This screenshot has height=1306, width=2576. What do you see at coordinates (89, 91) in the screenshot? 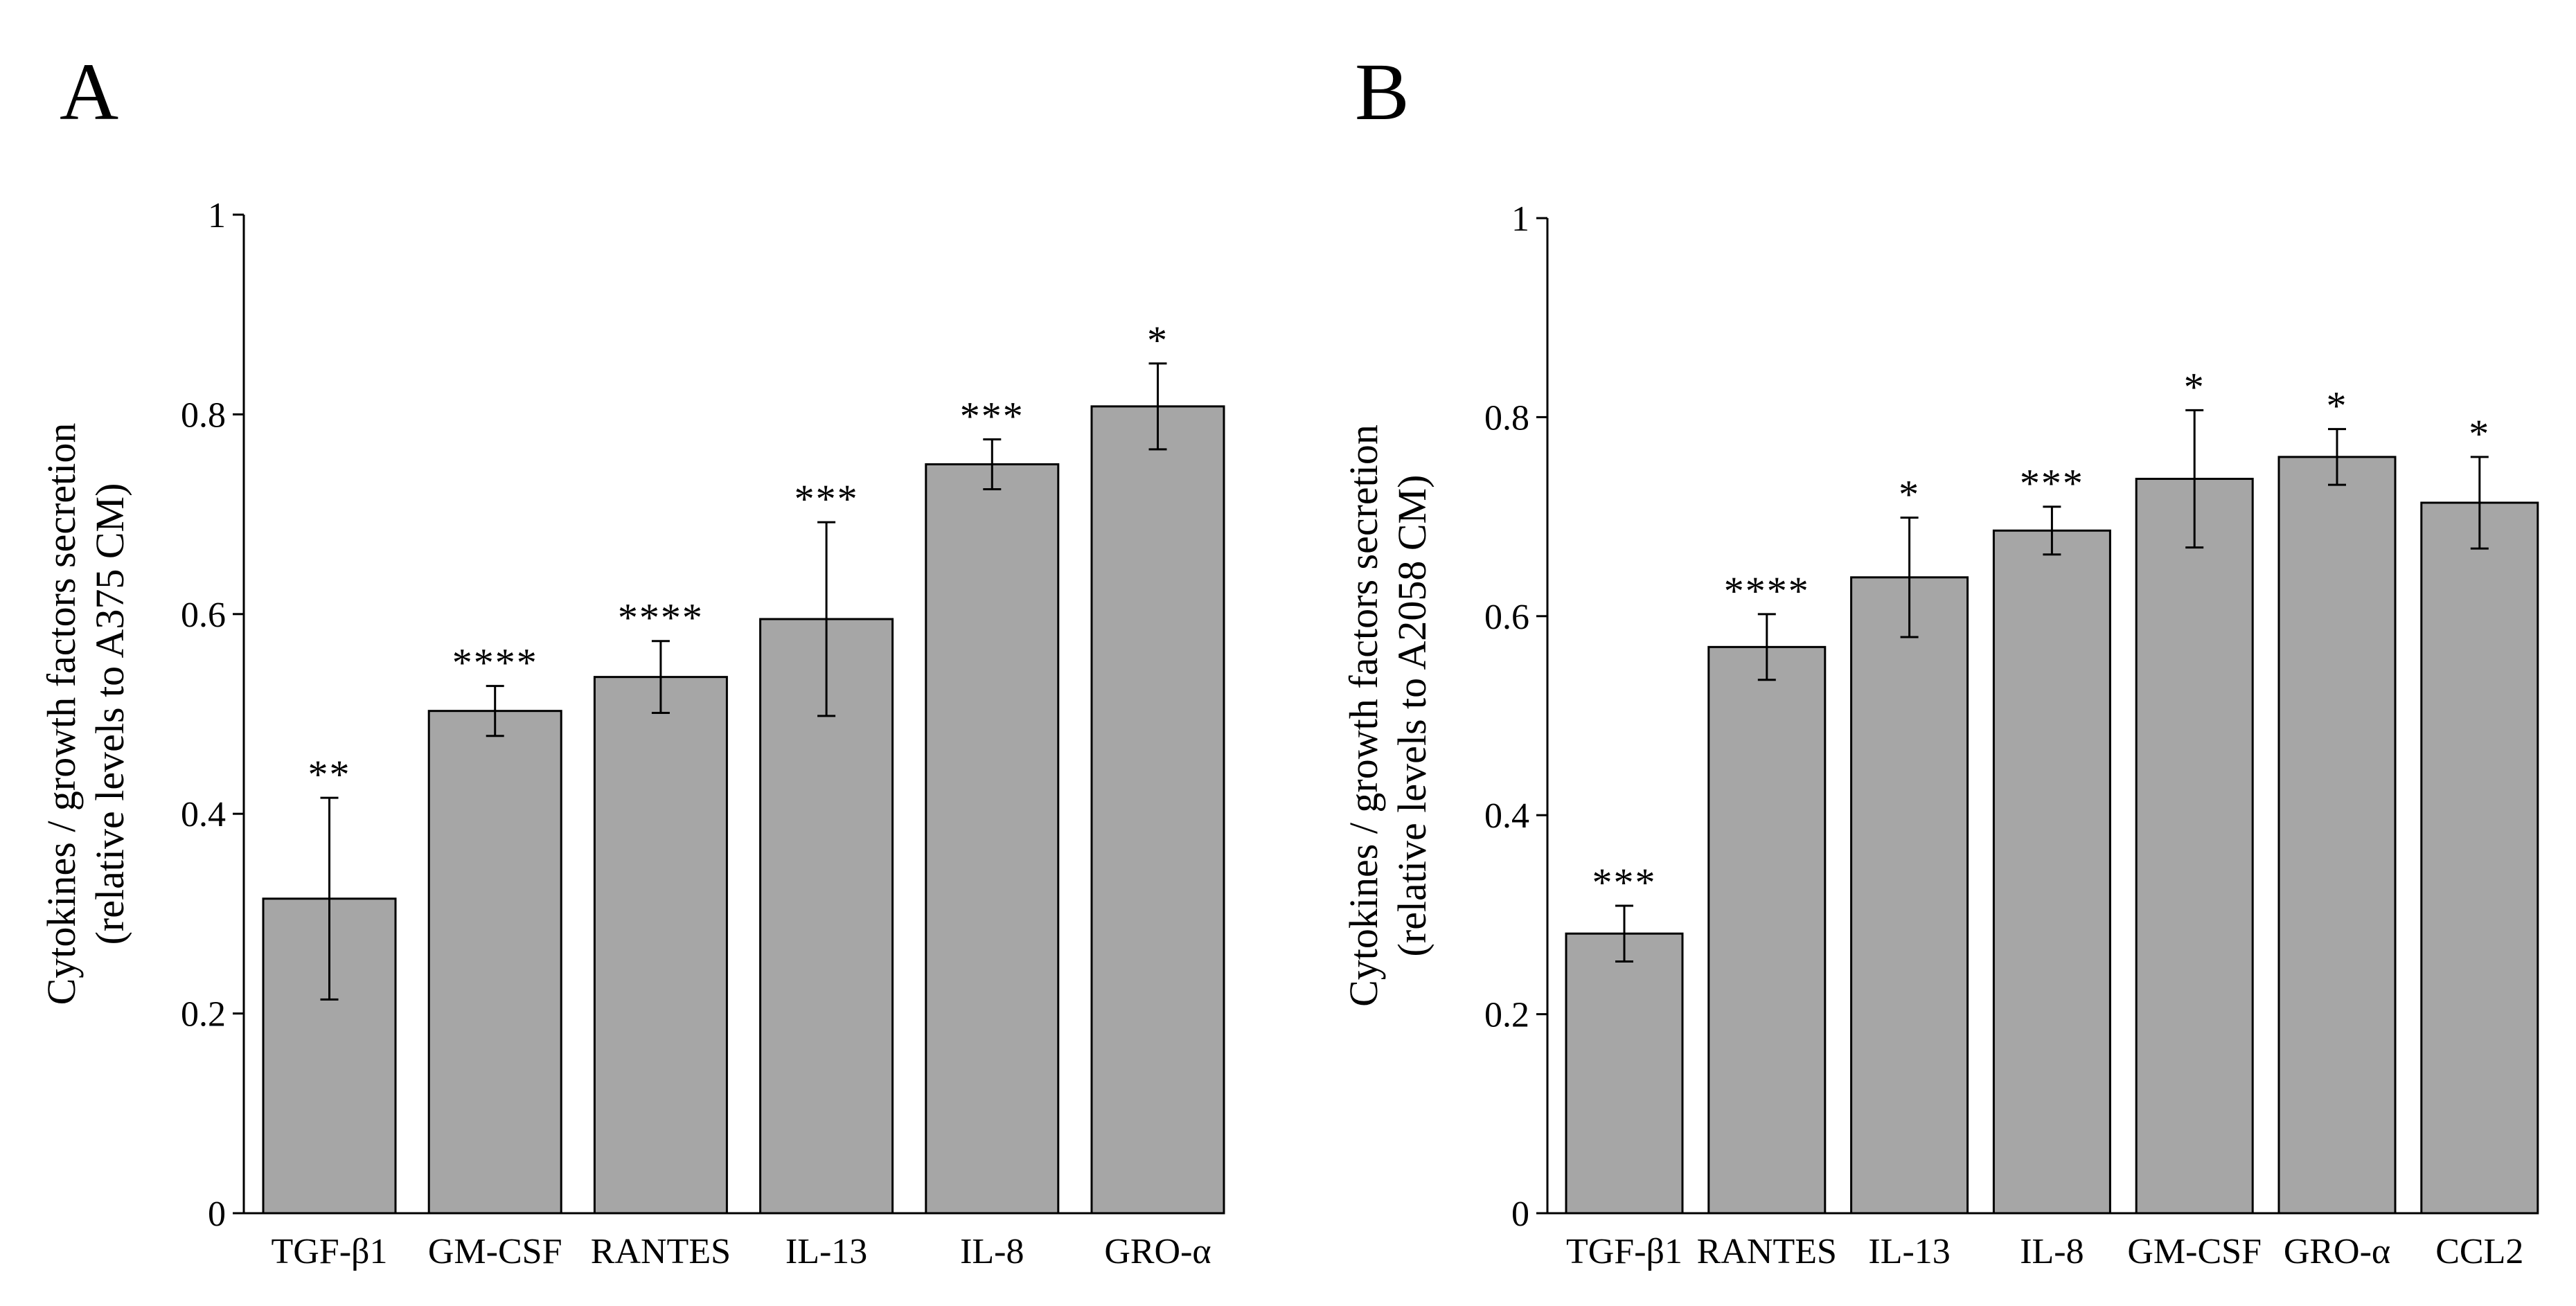
I see `panel-letter: A` at bounding box center [89, 91].